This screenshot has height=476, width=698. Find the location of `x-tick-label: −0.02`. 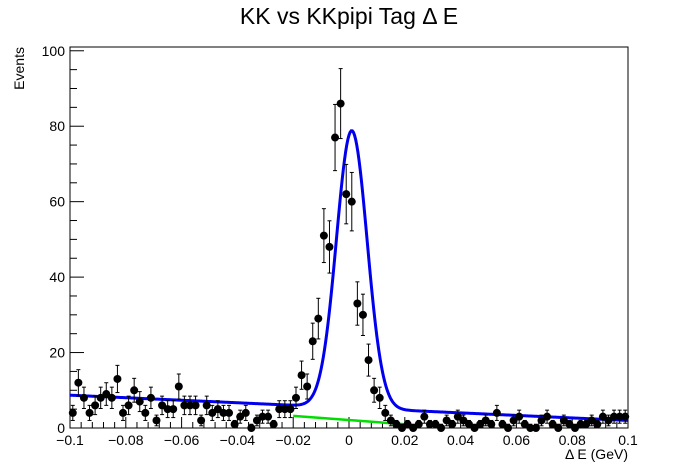

x-tick-label: −0.02 is located at coordinates (293, 440).